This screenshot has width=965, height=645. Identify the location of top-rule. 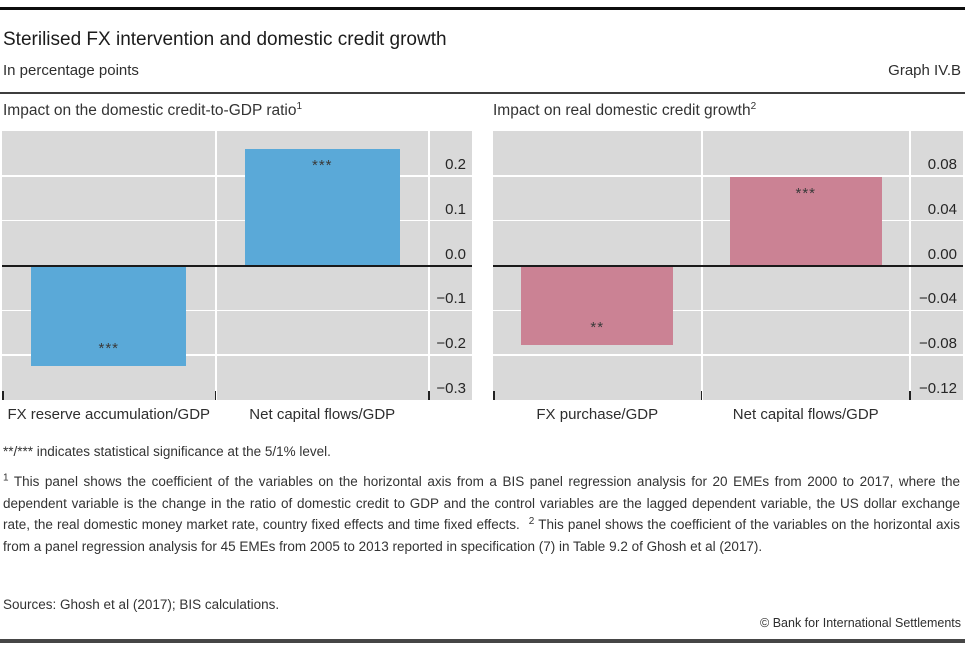
(482, 8).